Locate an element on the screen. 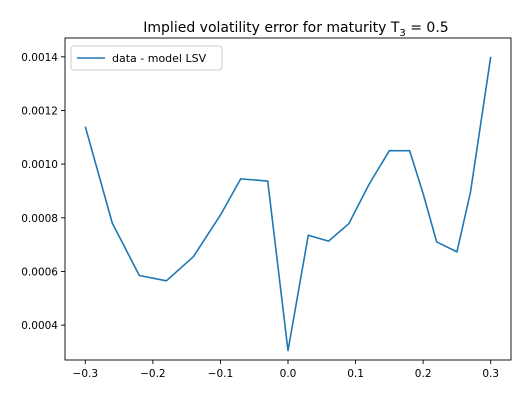 The height and width of the screenshot is (400, 527). chart-title-tail: = 0.5 is located at coordinates (427, 28).